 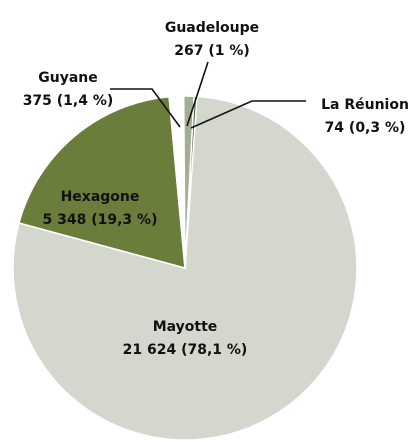 I want to click on slice-value: 21 624 (78,1 %), so click(x=185, y=350).